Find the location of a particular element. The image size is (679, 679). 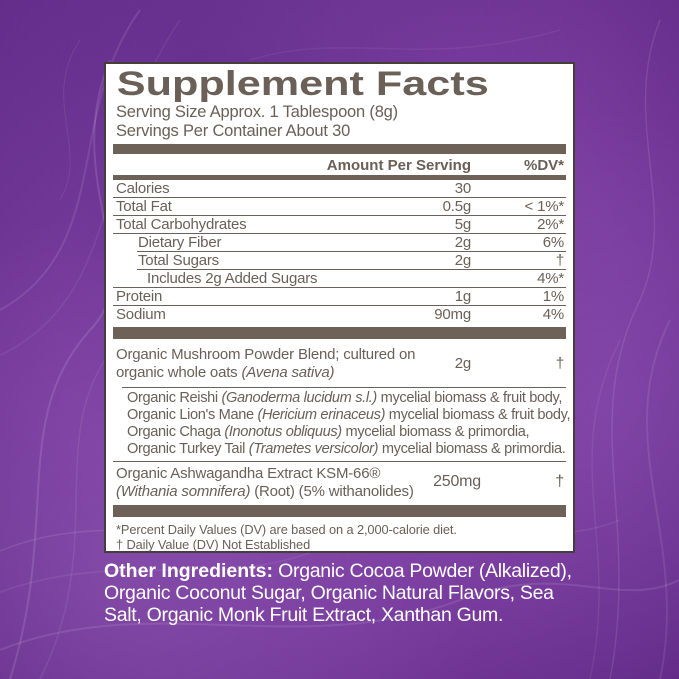

nutrition-row-total-carbohydrates: Total Carbohydrates 5g 2%* is located at coordinates (339, 224).